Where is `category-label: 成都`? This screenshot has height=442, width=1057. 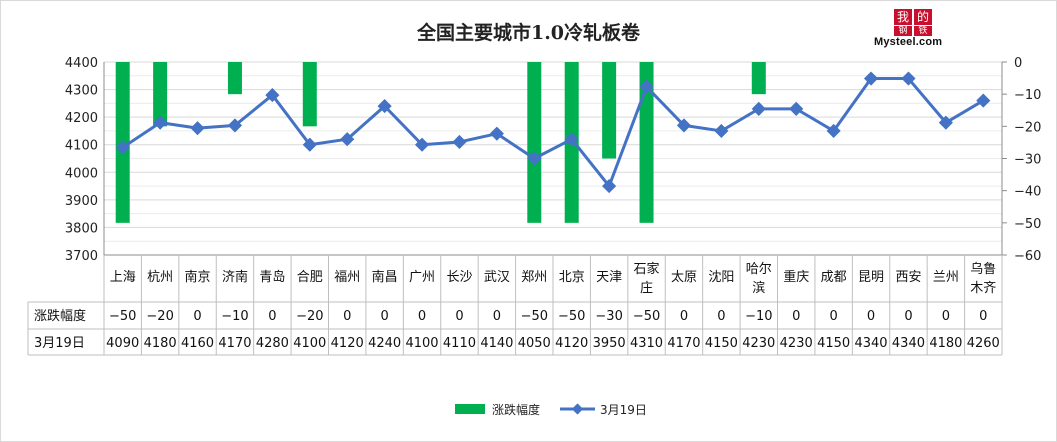
category-label: 成都 is located at coordinates (834, 277).